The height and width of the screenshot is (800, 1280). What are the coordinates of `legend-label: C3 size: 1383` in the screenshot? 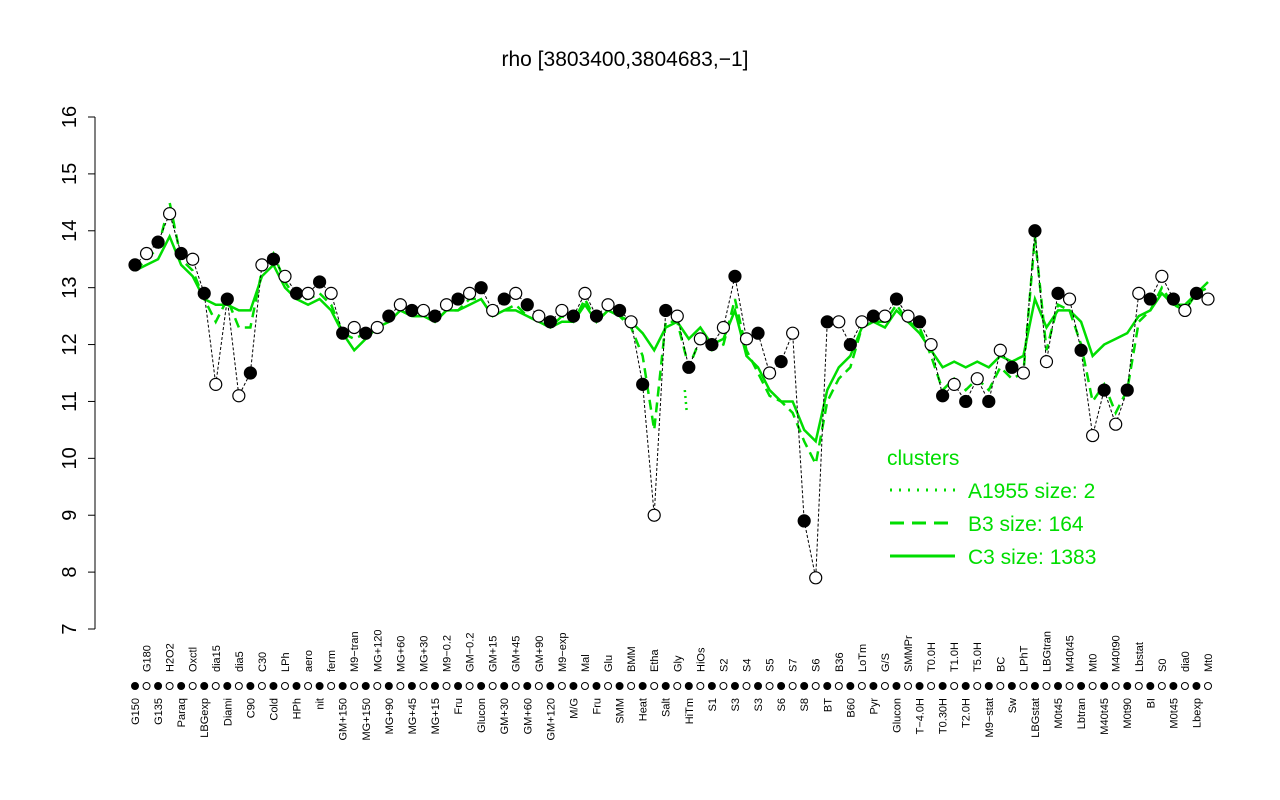 It's located at (1032, 557).